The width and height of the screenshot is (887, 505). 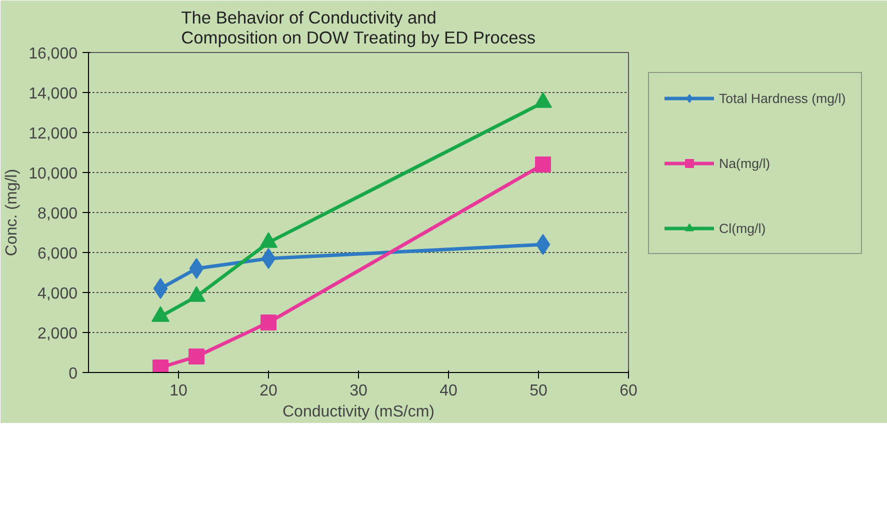 What do you see at coordinates (53, 134) in the screenshot?
I see `y-tick-label: 12,000` at bounding box center [53, 134].